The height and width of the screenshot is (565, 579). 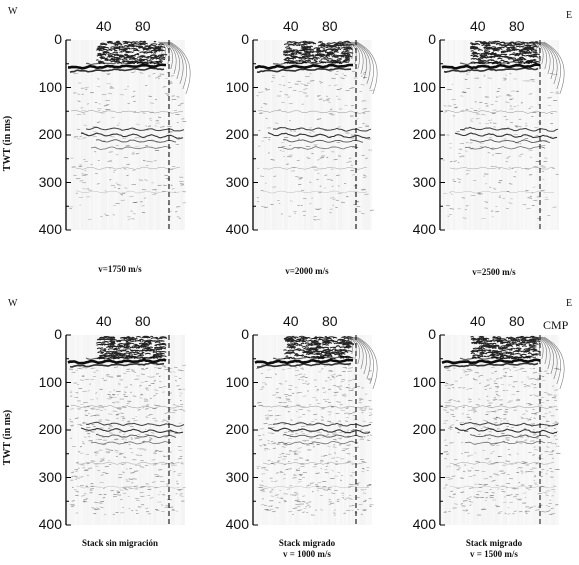 I want to click on west-label-top: W, so click(x=13, y=11).